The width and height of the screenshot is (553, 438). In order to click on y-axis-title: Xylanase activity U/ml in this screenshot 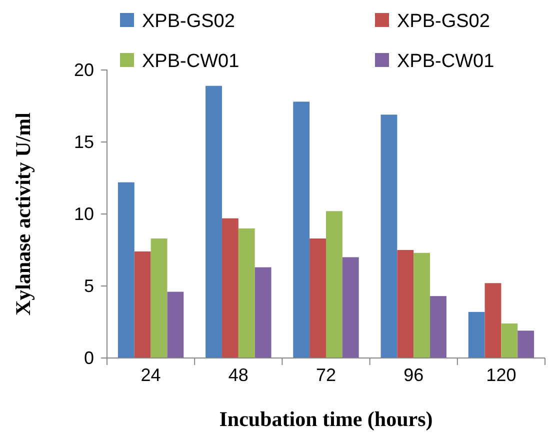, I will do `click(23, 214)`.